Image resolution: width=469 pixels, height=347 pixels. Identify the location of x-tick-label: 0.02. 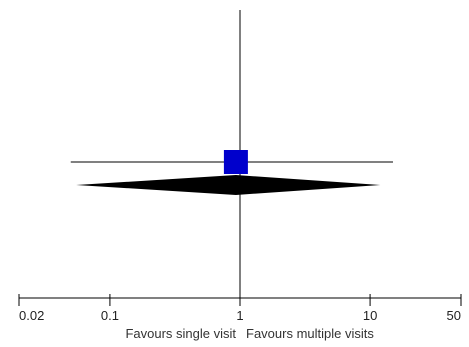
(31, 315).